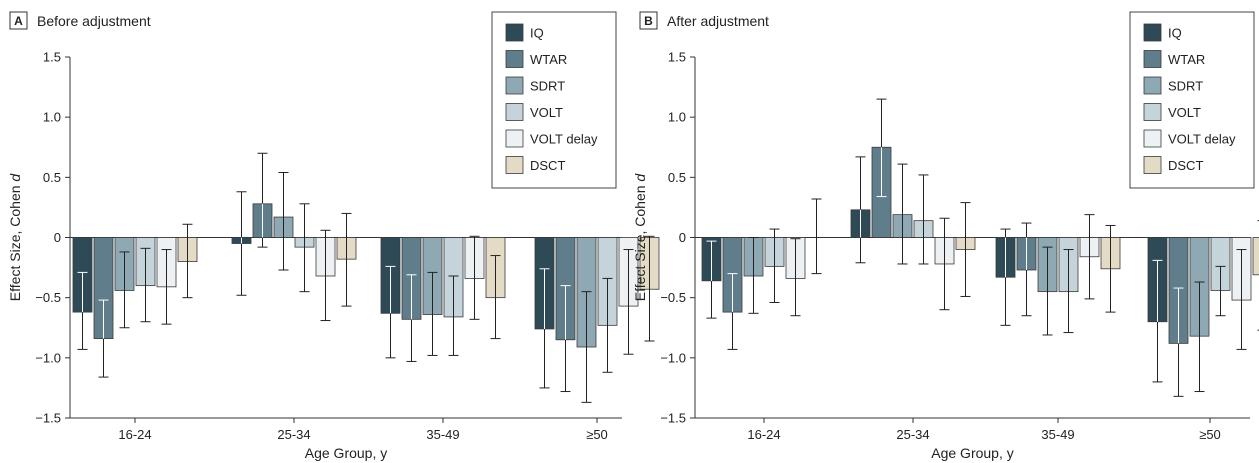 This screenshot has width=1259, height=463. Describe the element at coordinates (1202, 139) in the screenshot. I see `legend-label: VOLT delay` at that location.